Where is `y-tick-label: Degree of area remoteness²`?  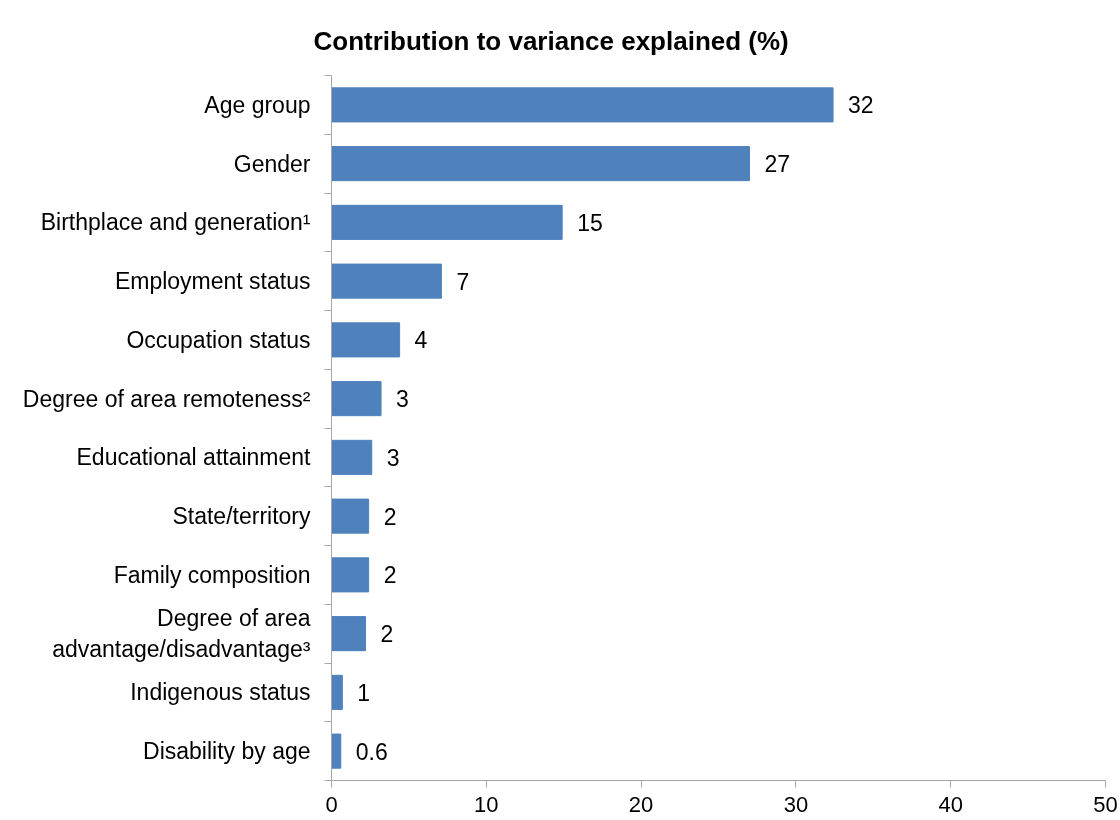 y-tick-label: Degree of area remoteness² is located at coordinates (166, 398).